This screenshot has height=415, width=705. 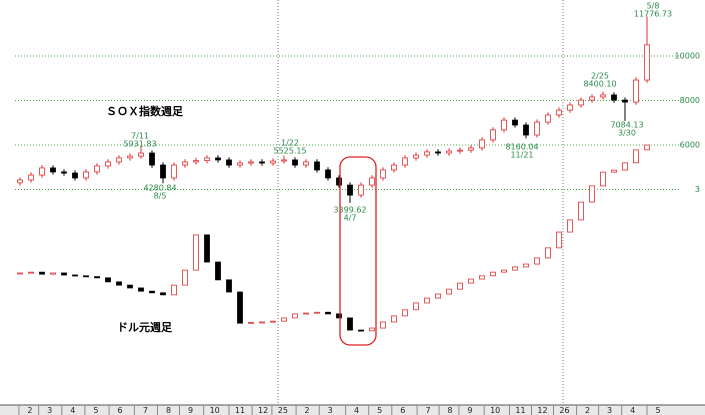 What do you see at coordinates (521, 147) in the screenshot?
I see `annotation-value: 8160.04` at bounding box center [521, 147].